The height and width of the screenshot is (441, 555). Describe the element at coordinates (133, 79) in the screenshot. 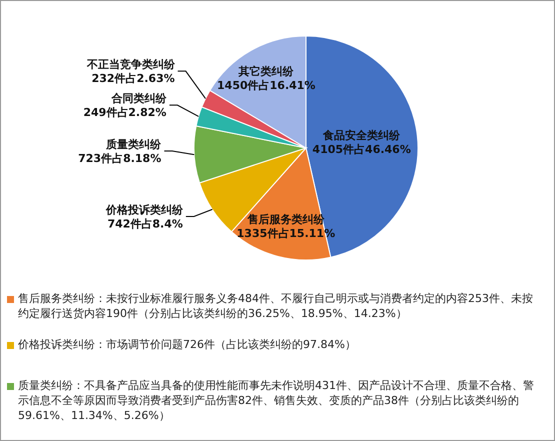

I see `data-label: 232件占2.63%` at that location.